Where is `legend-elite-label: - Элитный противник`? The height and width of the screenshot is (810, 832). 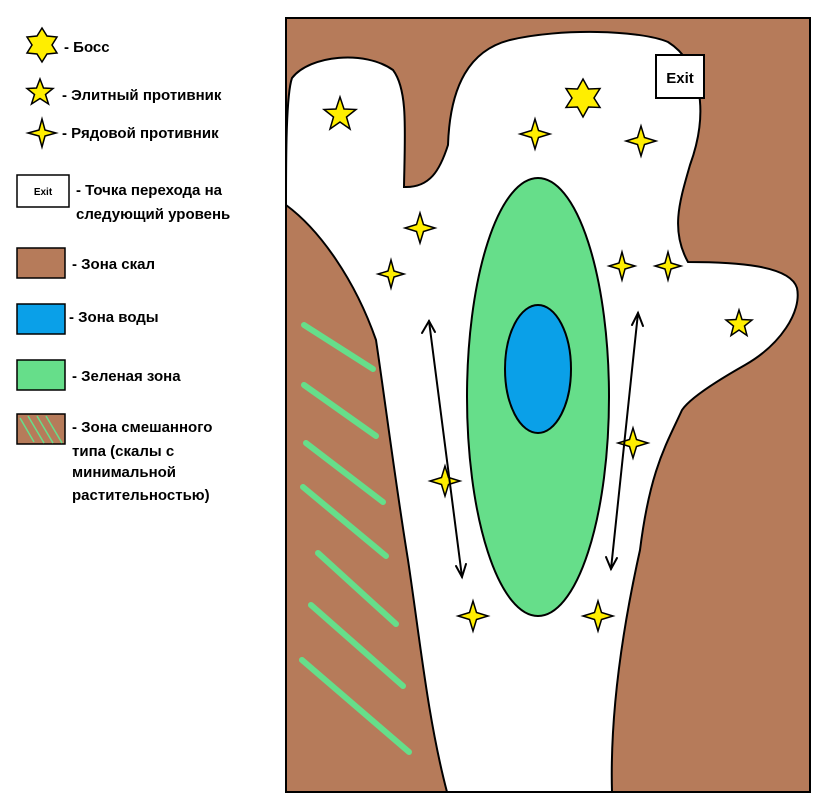
legend-elite-label: - Элитный противник is located at coordinates (142, 95).